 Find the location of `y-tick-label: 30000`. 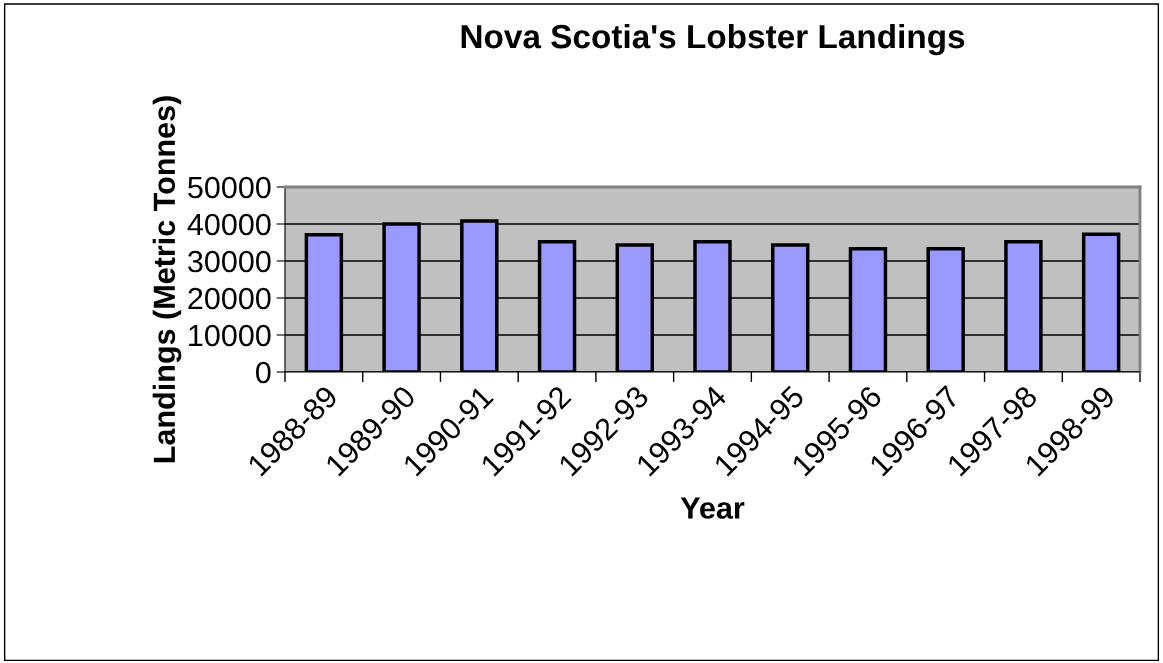

y-tick-label: 30000 is located at coordinates (229, 261).